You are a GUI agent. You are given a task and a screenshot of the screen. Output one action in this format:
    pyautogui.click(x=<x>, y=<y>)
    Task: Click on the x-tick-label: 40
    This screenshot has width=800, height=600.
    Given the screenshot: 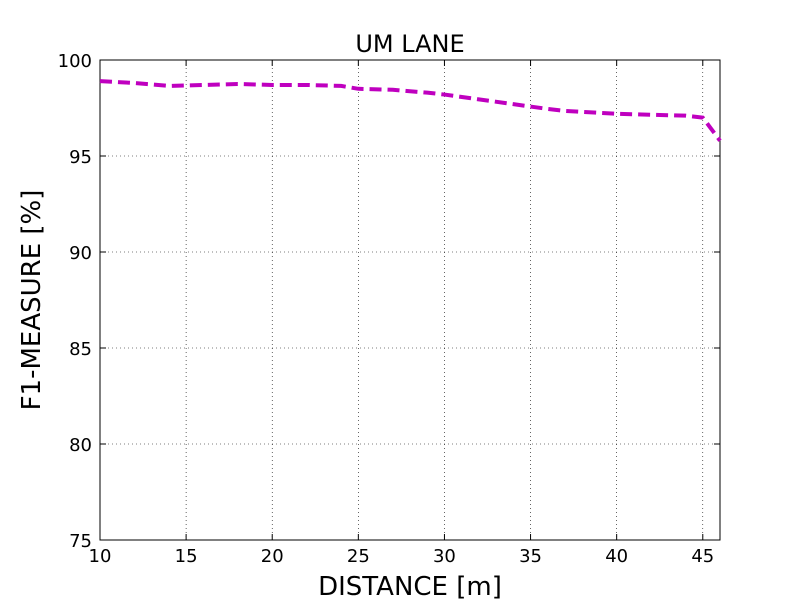 What is the action you would take?
    pyautogui.click(x=616, y=556)
    